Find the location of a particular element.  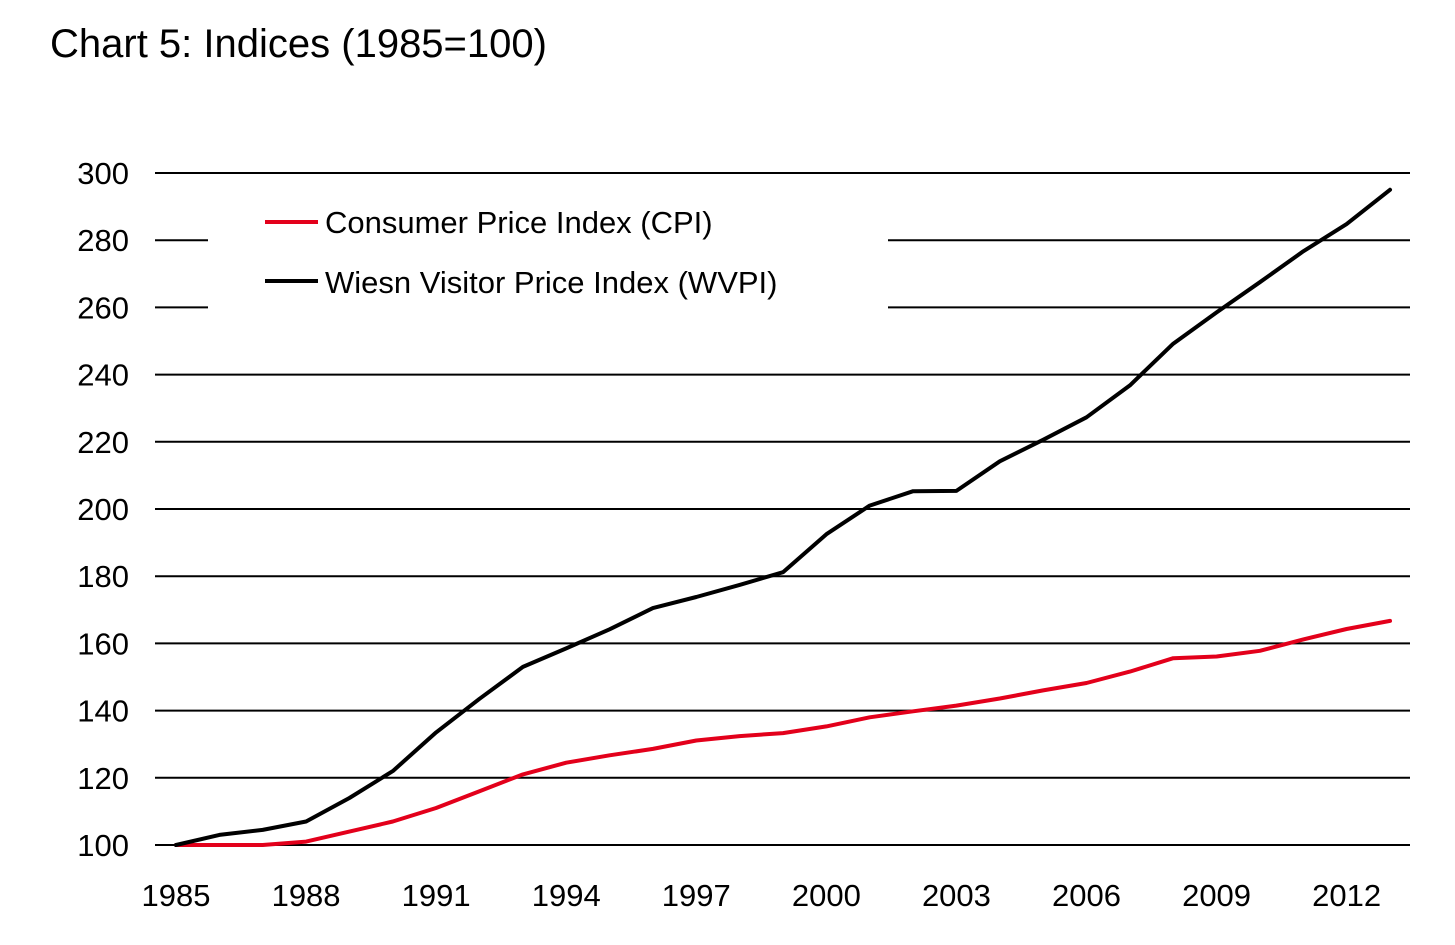

x-tick-label: 1991 is located at coordinates (436, 895).